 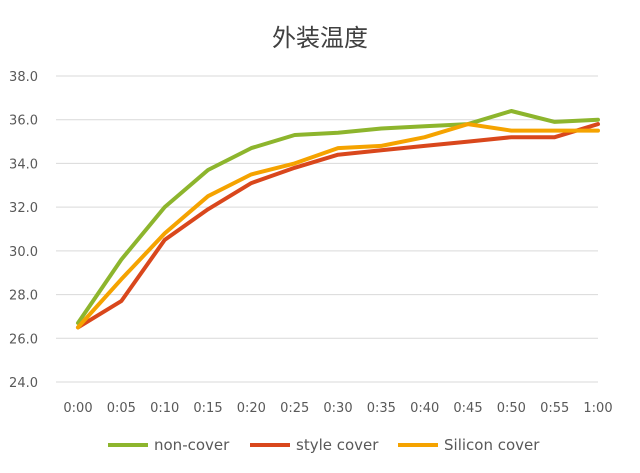 I want to click on x-tick-label: 0:00, so click(x=77, y=408).